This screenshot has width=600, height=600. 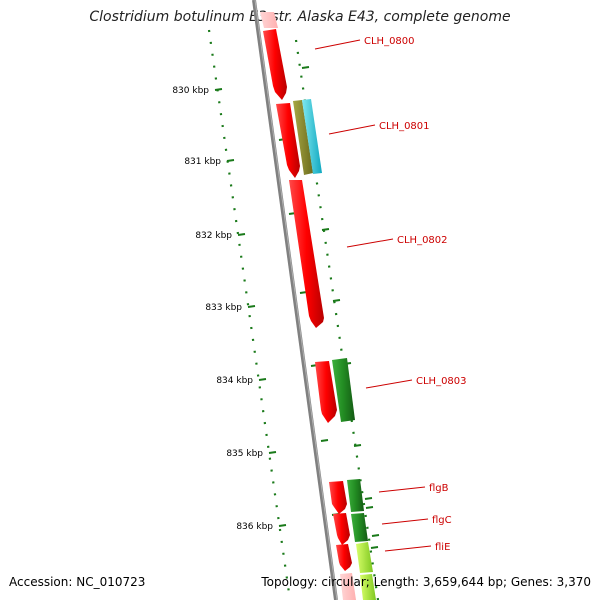 I want to click on gene-label-flie: fliE, so click(x=442, y=547).